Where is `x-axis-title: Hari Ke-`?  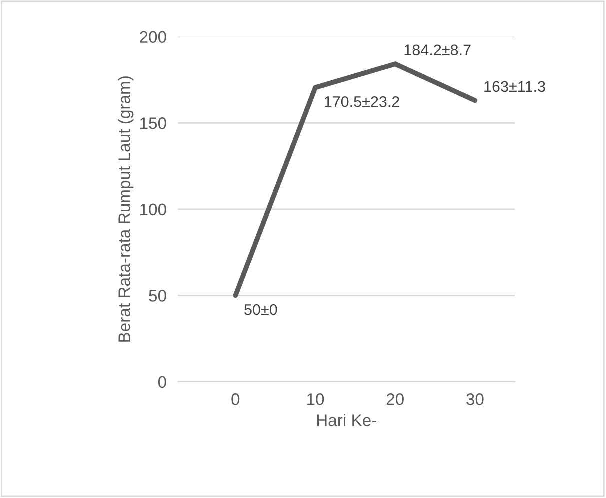 x-axis-title: Hari Ke- is located at coordinates (346, 420).